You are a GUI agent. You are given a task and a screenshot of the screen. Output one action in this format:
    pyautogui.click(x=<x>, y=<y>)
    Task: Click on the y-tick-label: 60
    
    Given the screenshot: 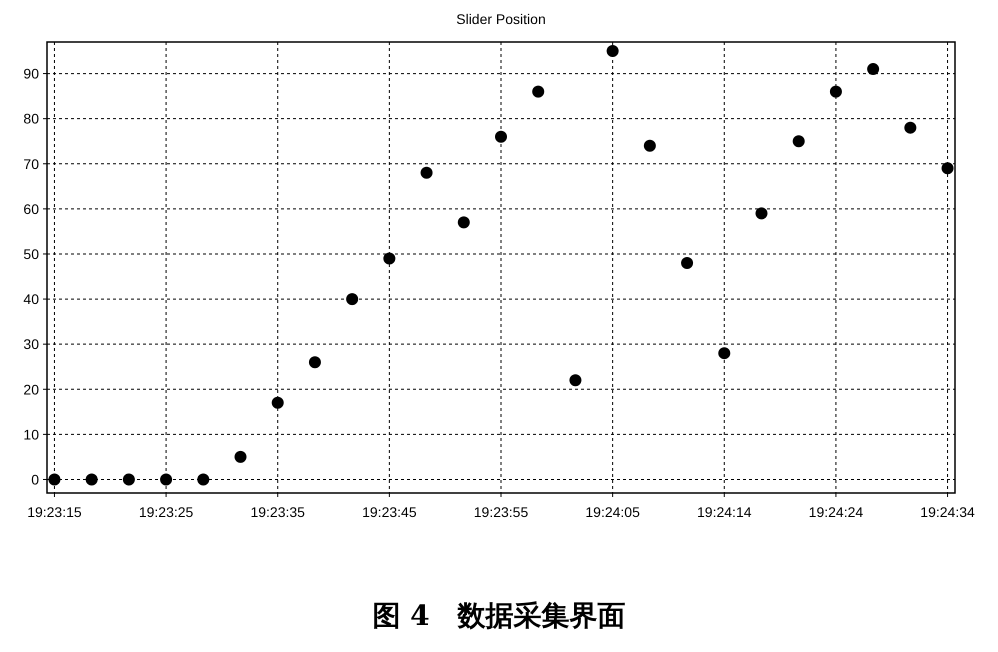 What is the action you would take?
    pyautogui.click(x=31, y=208)
    